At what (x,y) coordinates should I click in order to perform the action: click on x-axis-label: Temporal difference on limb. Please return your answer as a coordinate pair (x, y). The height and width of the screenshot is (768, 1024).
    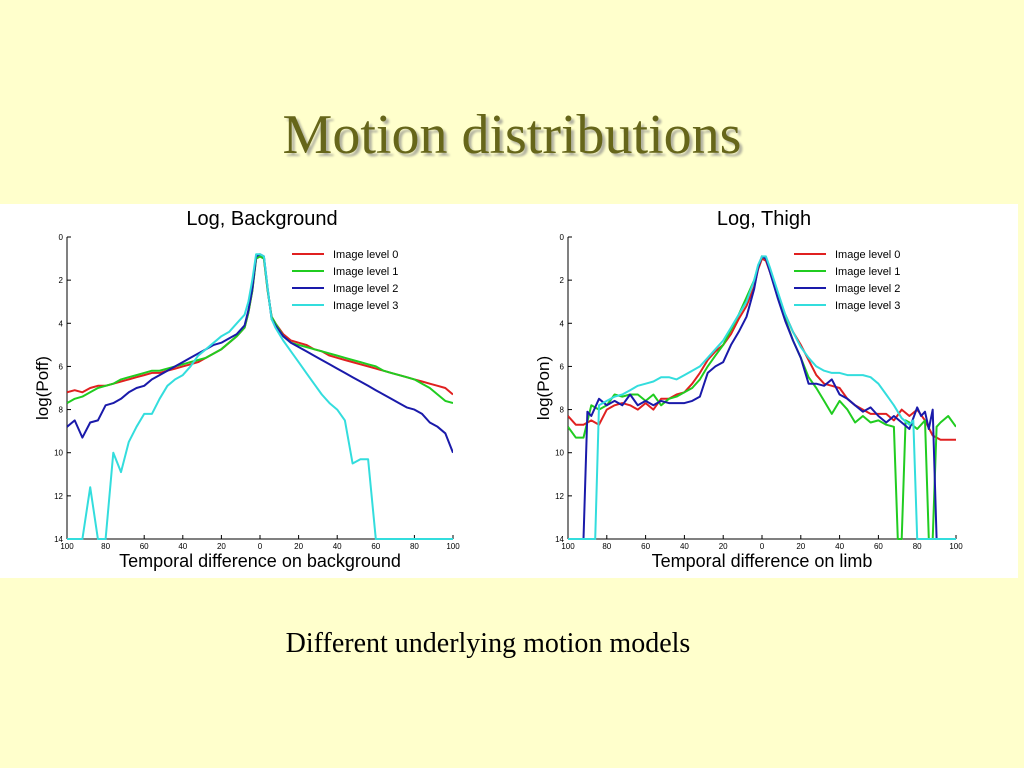
    Looking at the image, I should click on (762, 561).